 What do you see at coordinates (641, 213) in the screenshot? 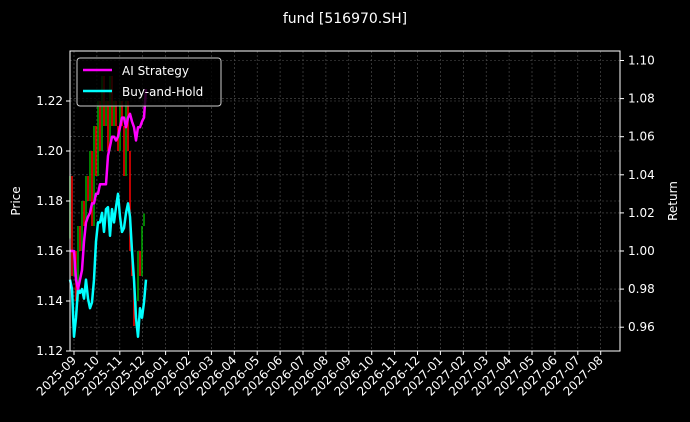
I see `y-right-tick-label: 1.02` at bounding box center [641, 213].